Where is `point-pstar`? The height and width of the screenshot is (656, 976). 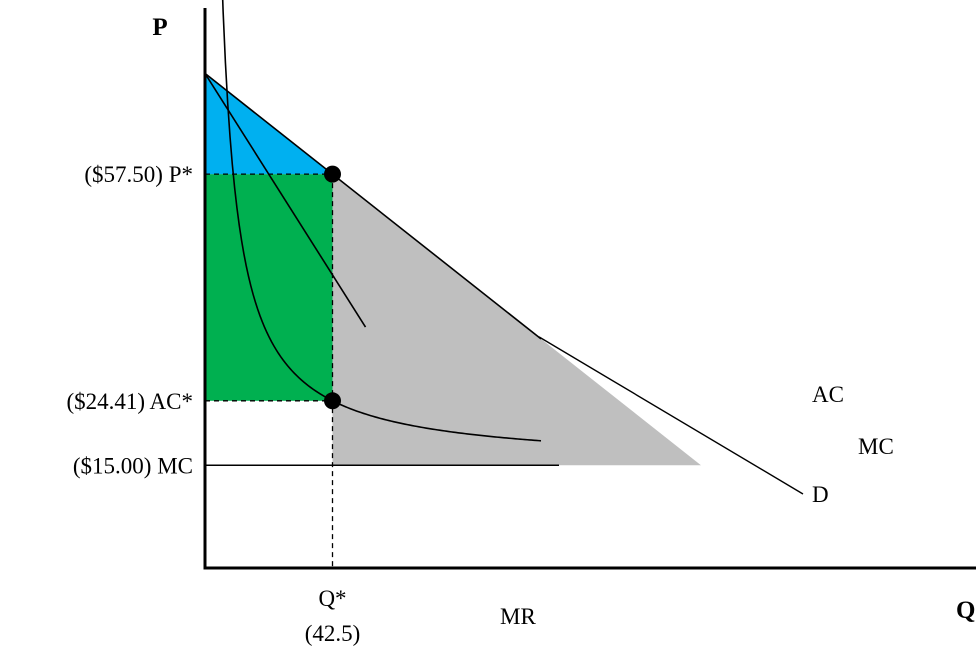 point-pstar is located at coordinates (332, 174).